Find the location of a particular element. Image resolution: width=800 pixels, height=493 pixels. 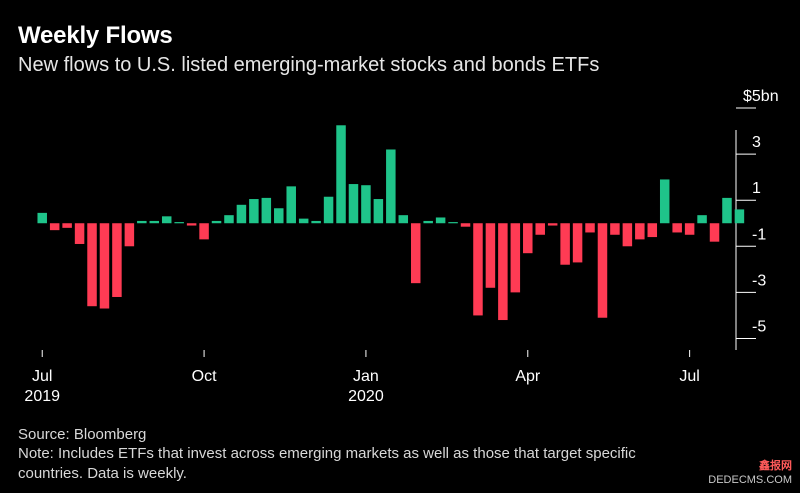

y-tick-label: 1 is located at coordinates (756, 188).